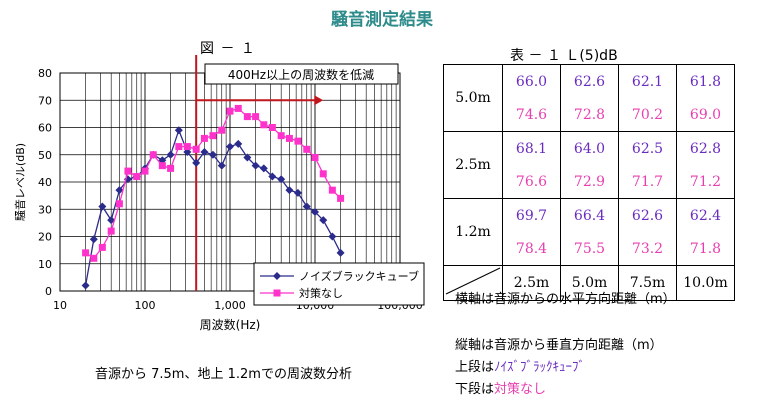 Image resolution: width=764 pixels, height=408 pixels. I want to click on legend-box, so click(339, 284).